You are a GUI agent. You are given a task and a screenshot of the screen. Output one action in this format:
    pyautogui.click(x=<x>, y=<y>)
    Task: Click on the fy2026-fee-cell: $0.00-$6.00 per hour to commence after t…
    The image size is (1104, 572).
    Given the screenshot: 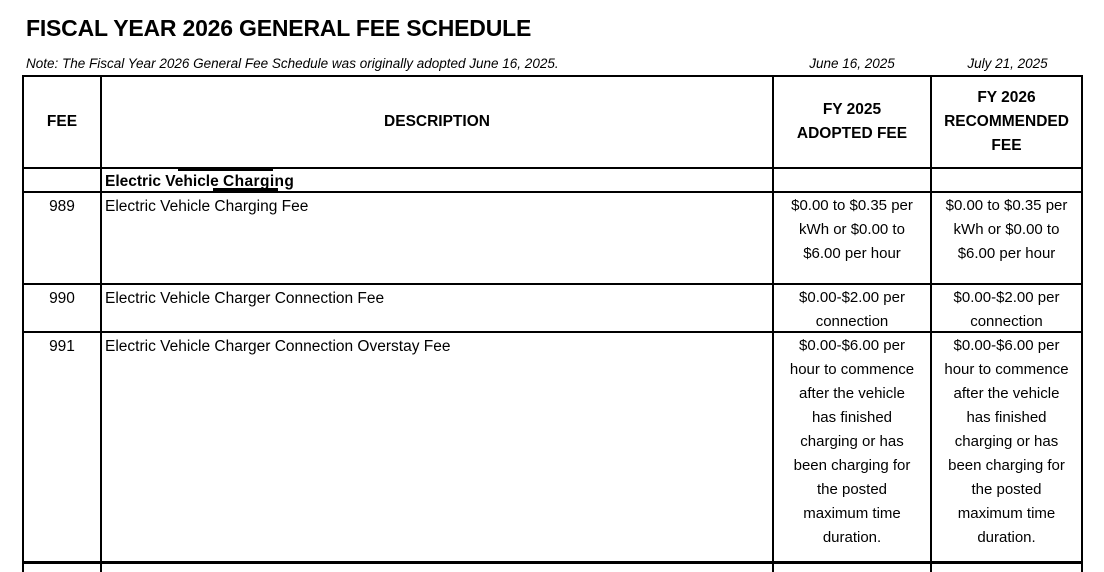 What is the action you would take?
    pyautogui.click(x=1006, y=448)
    